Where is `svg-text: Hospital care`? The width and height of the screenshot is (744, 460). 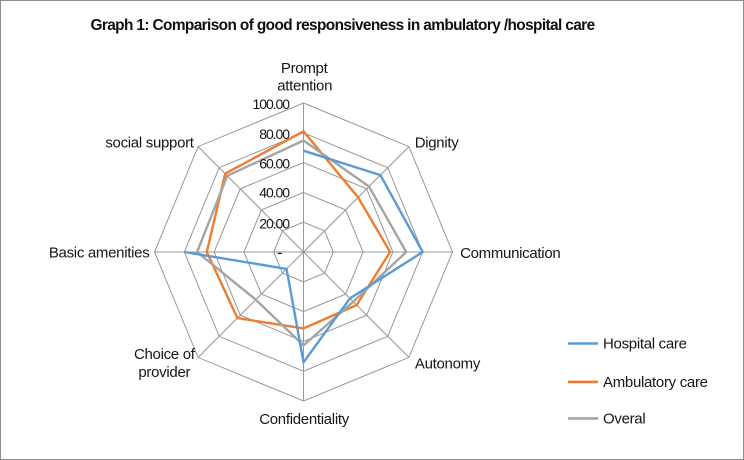 svg-text: Hospital care is located at coordinates (645, 343).